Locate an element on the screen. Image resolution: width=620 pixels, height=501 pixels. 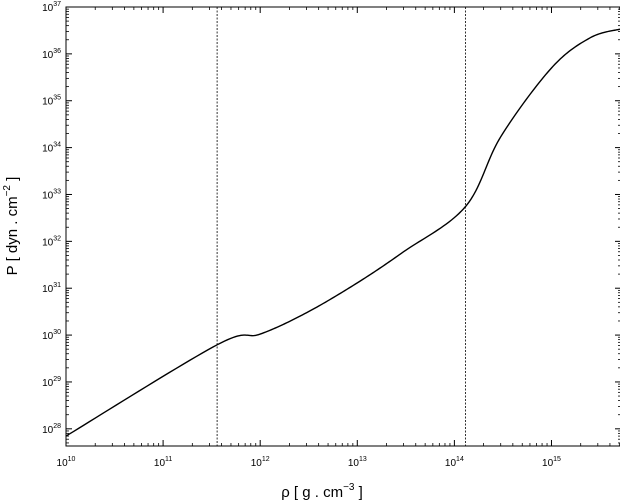
x-tick-exponent: 10 is located at coordinates (72, 459).